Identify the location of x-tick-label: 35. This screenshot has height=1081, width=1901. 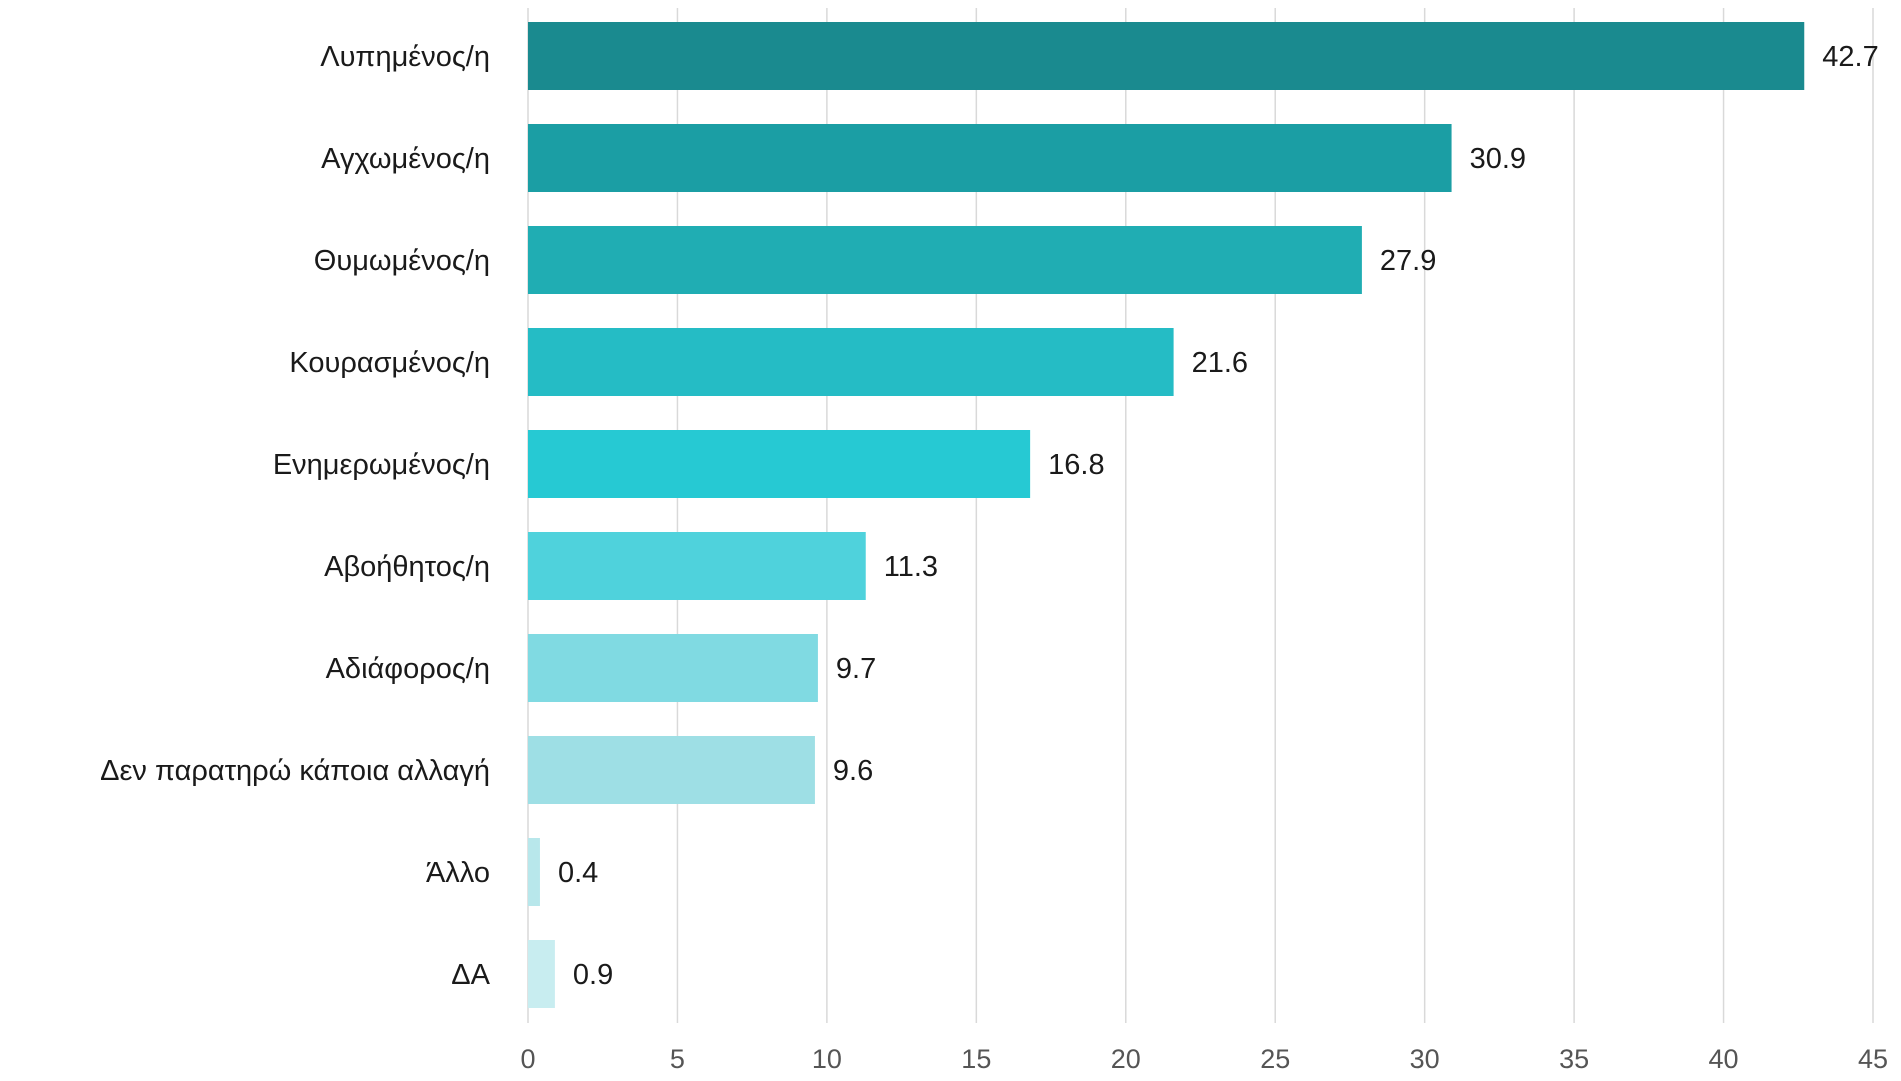
(1574, 1059).